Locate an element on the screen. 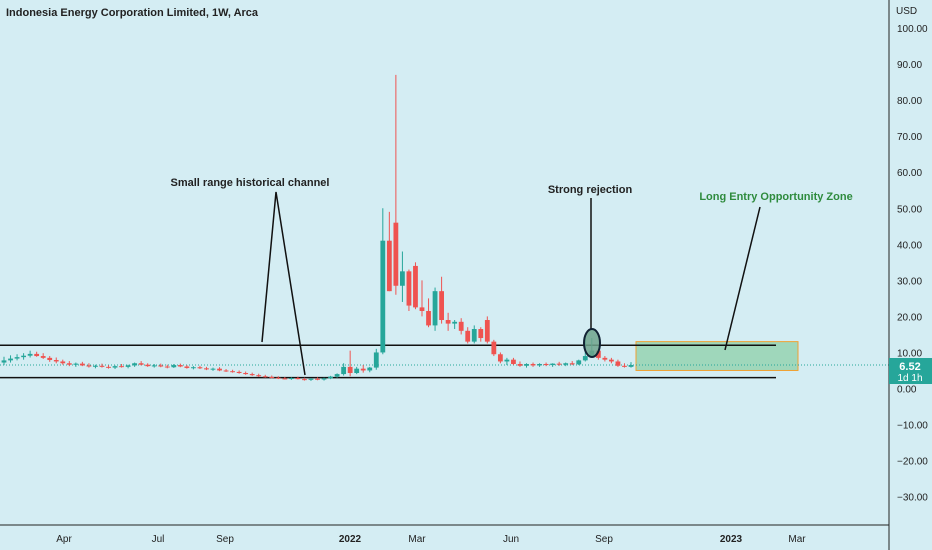 This screenshot has height=550, width=932. y-tick-label: 60.00 is located at coordinates (909, 173).